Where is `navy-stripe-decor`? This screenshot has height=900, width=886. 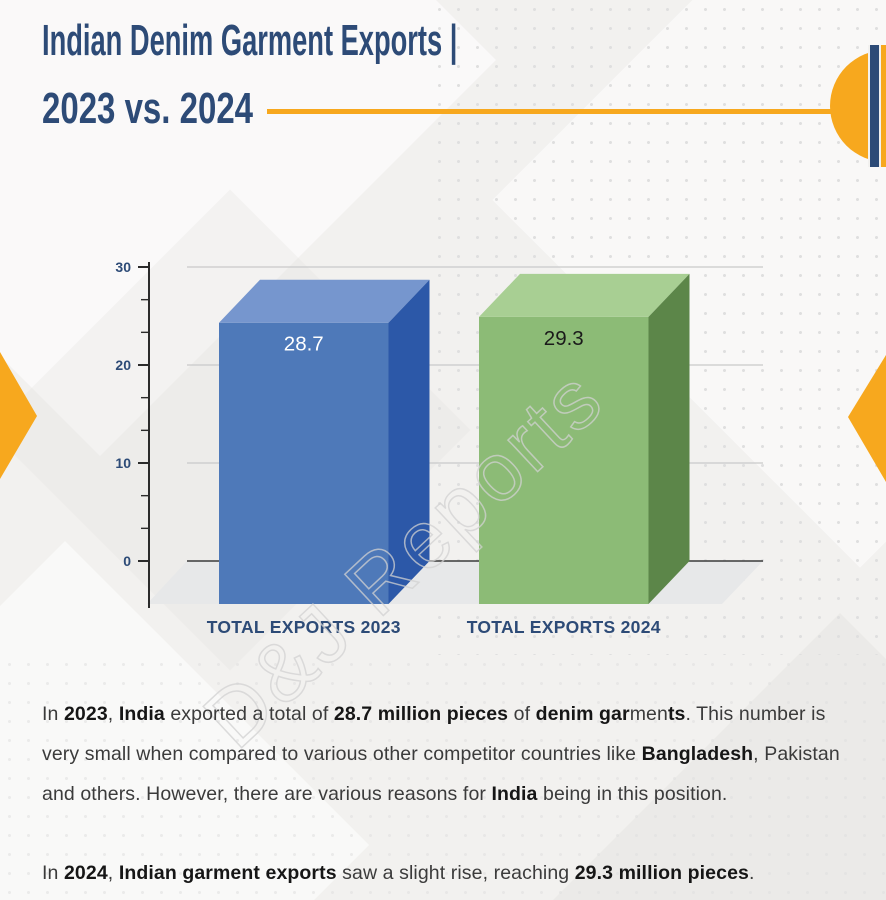 navy-stripe-decor is located at coordinates (874, 106).